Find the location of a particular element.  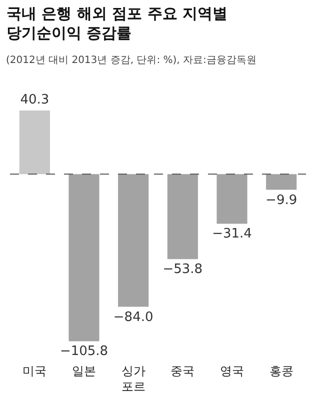

x-tick-label: 중국 is located at coordinates (182, 371).